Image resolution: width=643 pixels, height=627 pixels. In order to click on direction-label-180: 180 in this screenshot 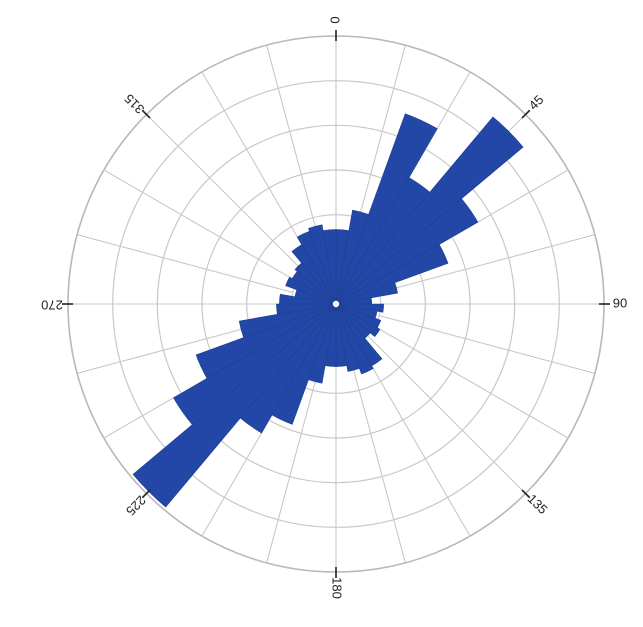, I will do `click(337, 588)`.